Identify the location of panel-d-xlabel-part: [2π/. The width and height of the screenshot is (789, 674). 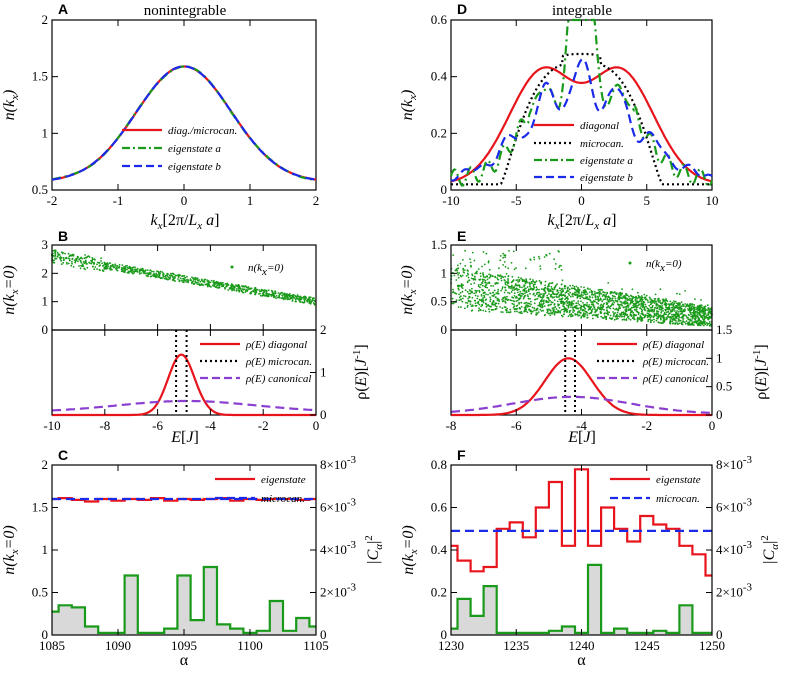
(573, 220).